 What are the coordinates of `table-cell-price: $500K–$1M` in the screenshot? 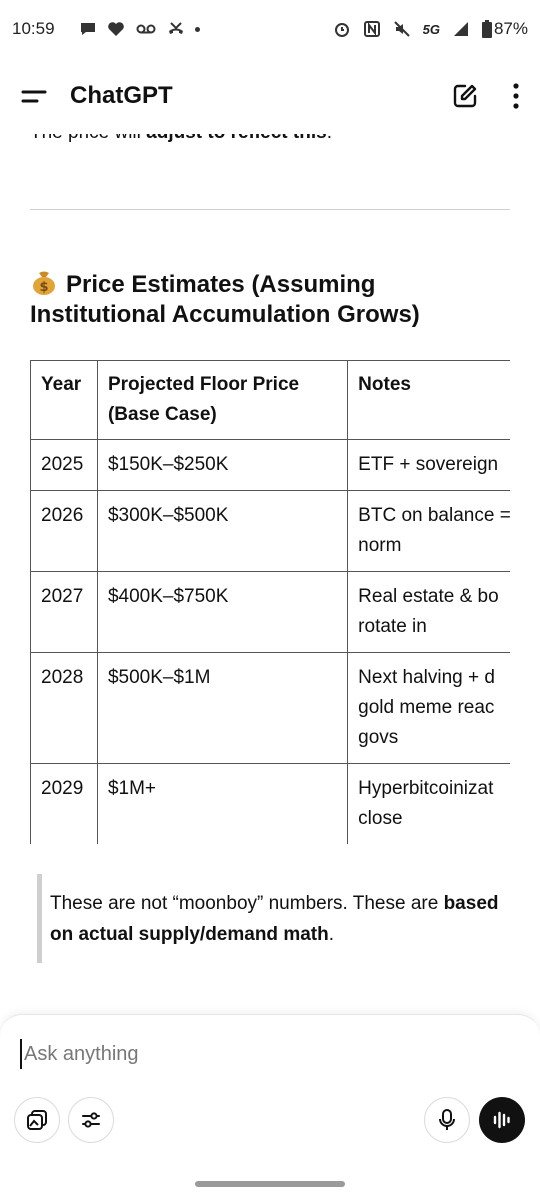 It's located at (222, 708).